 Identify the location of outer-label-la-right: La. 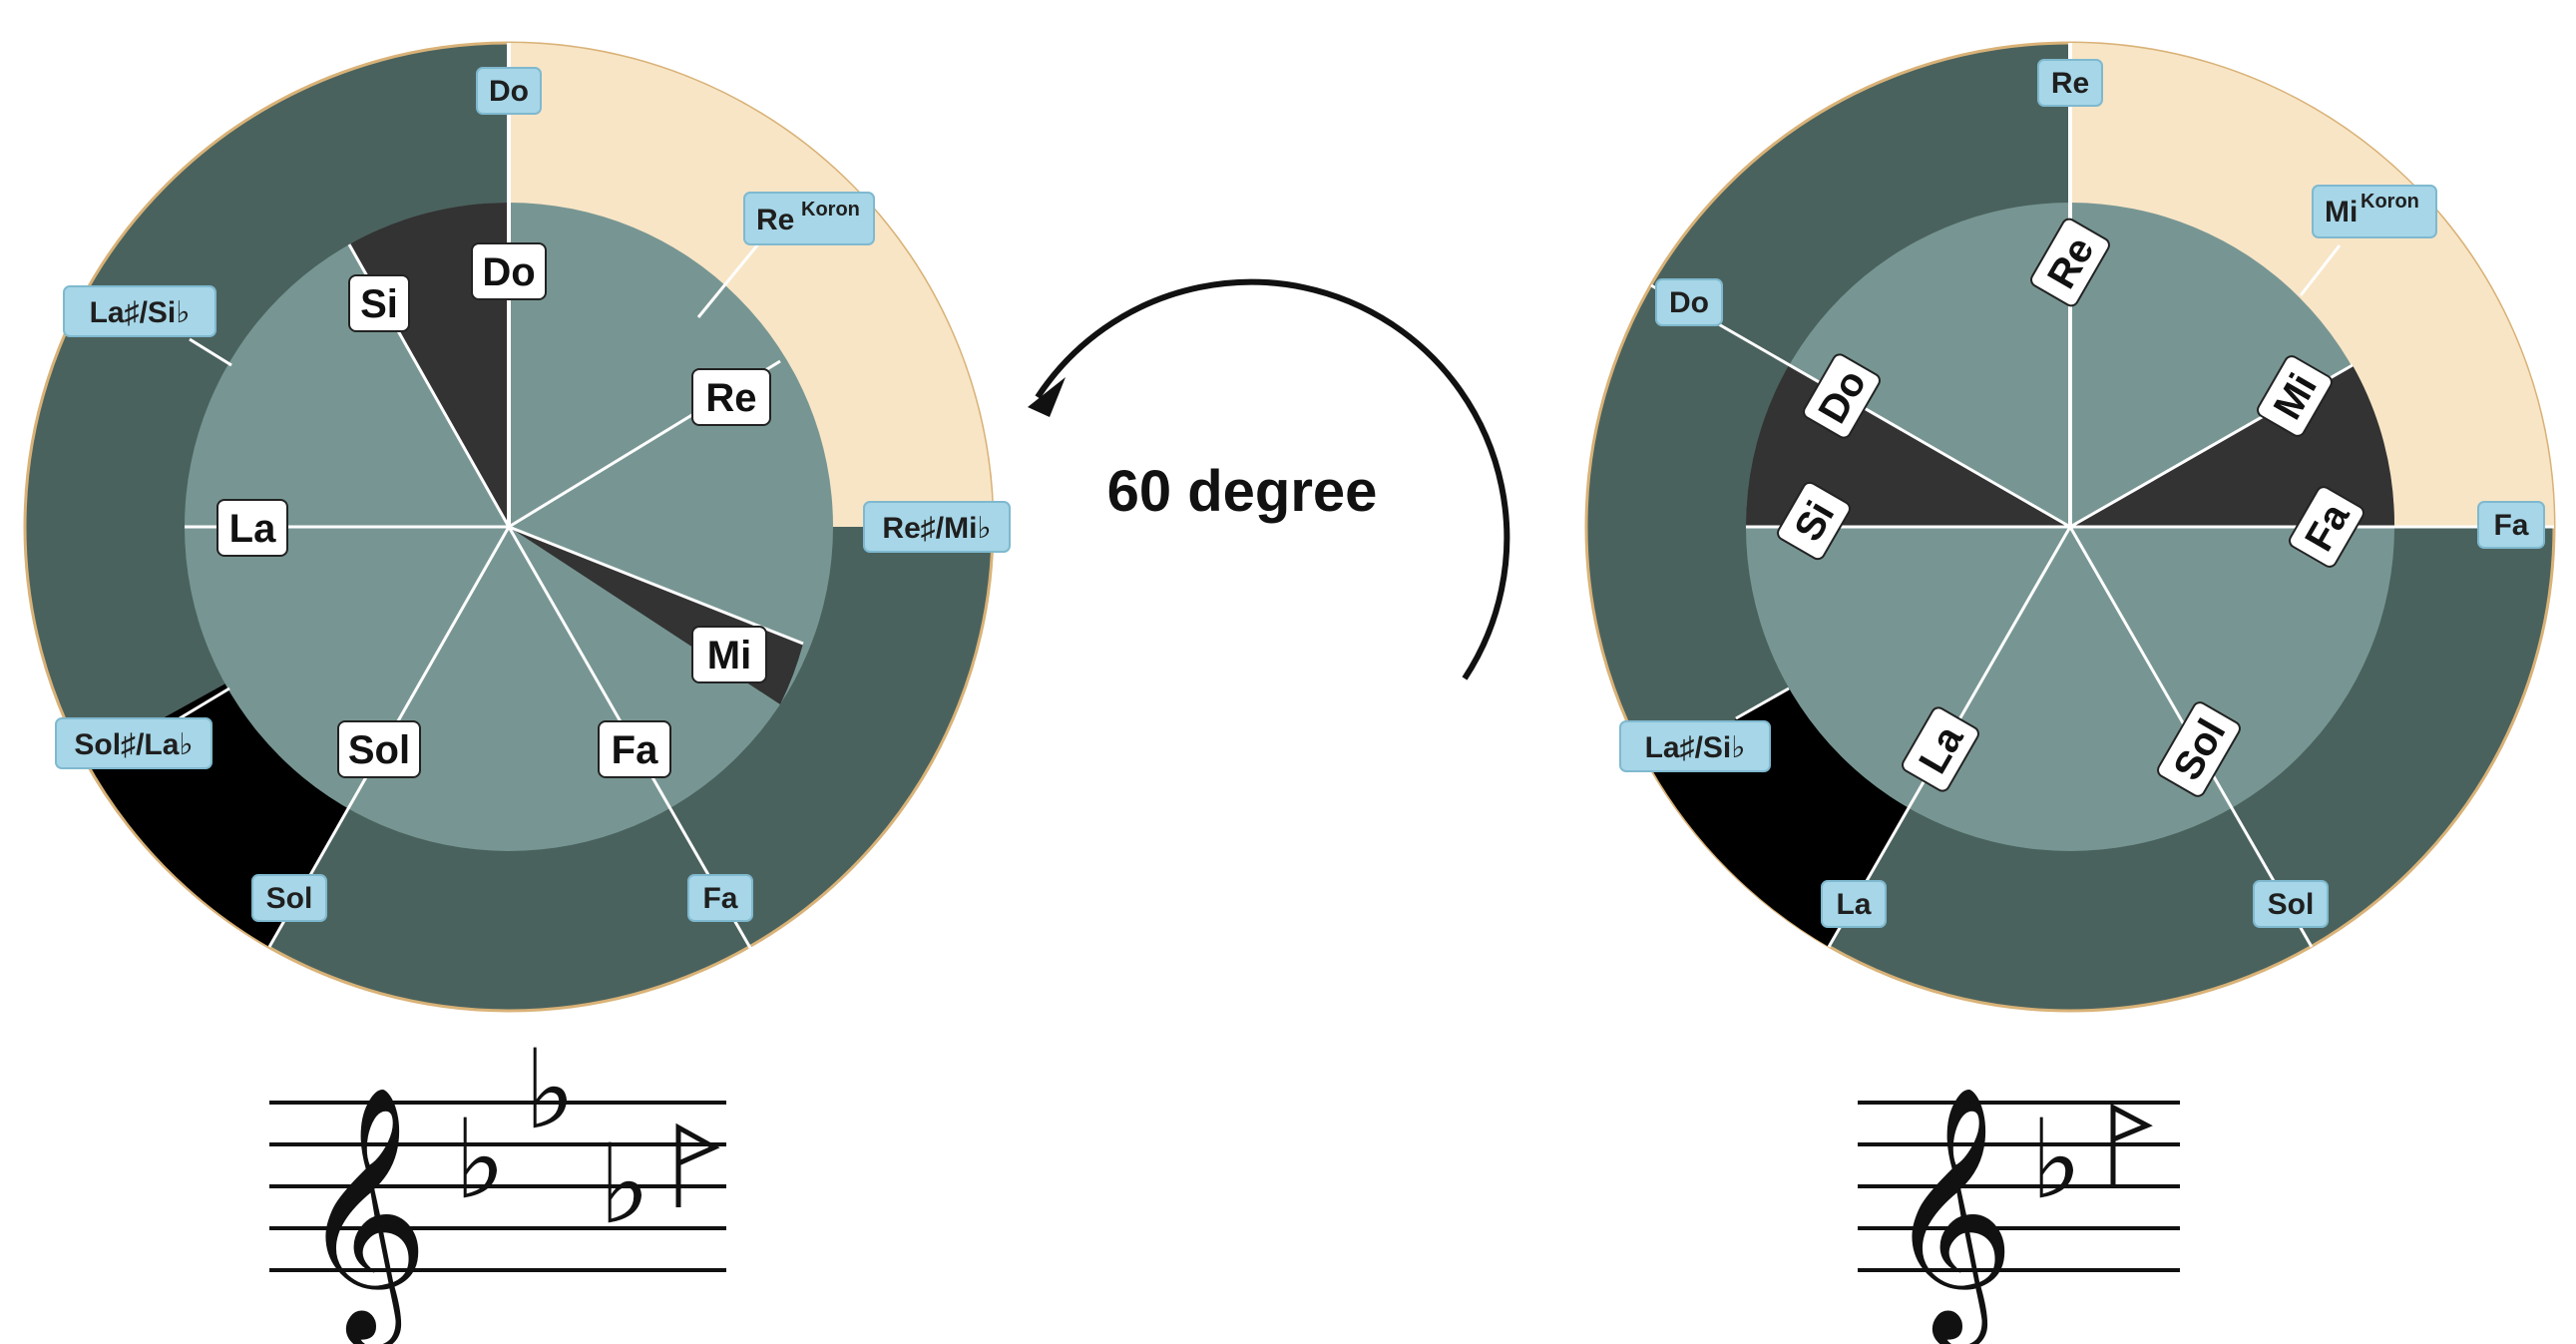
(1854, 904).